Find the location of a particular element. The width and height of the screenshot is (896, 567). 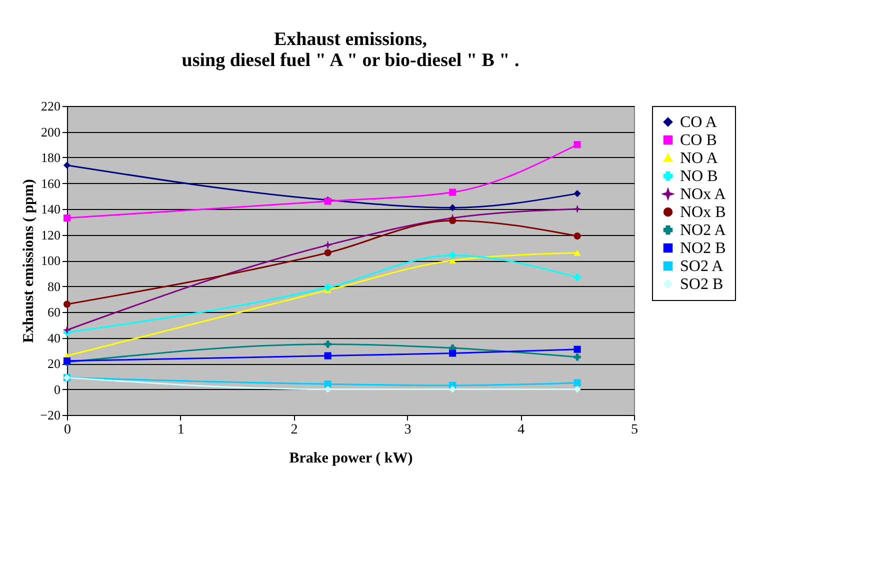

legend-label: NOx B is located at coordinates (703, 212).